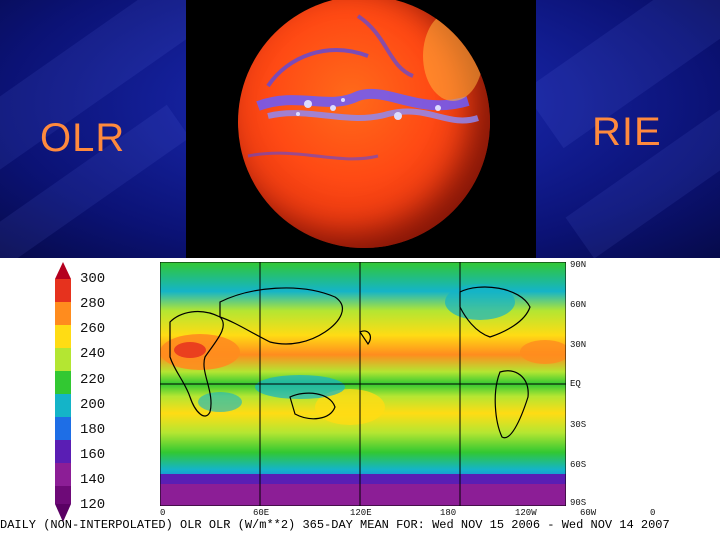  What do you see at coordinates (63, 513) in the screenshot?
I see `colorbar-bottom-arrow` at bounding box center [63, 513].